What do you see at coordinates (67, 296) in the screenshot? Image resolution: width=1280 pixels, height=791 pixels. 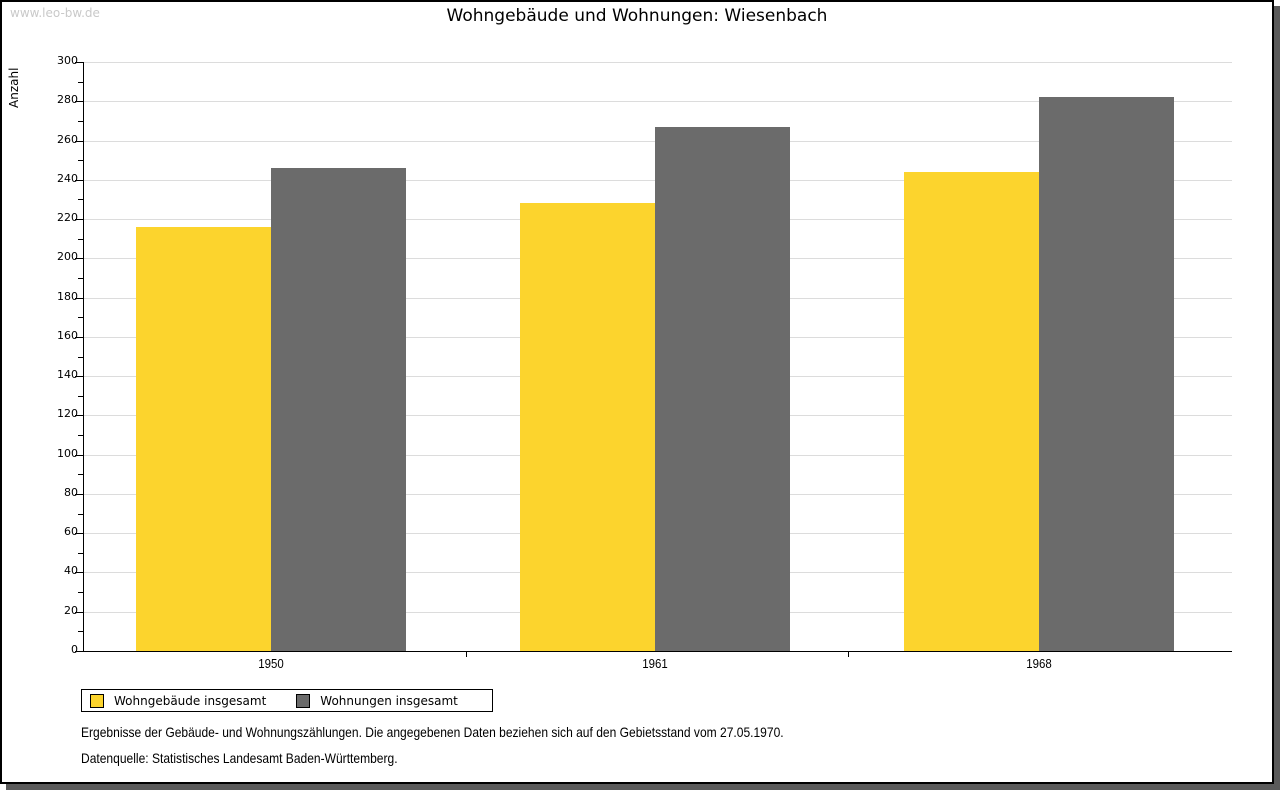 I see `y-axis-tick-label: 180` at bounding box center [67, 296].